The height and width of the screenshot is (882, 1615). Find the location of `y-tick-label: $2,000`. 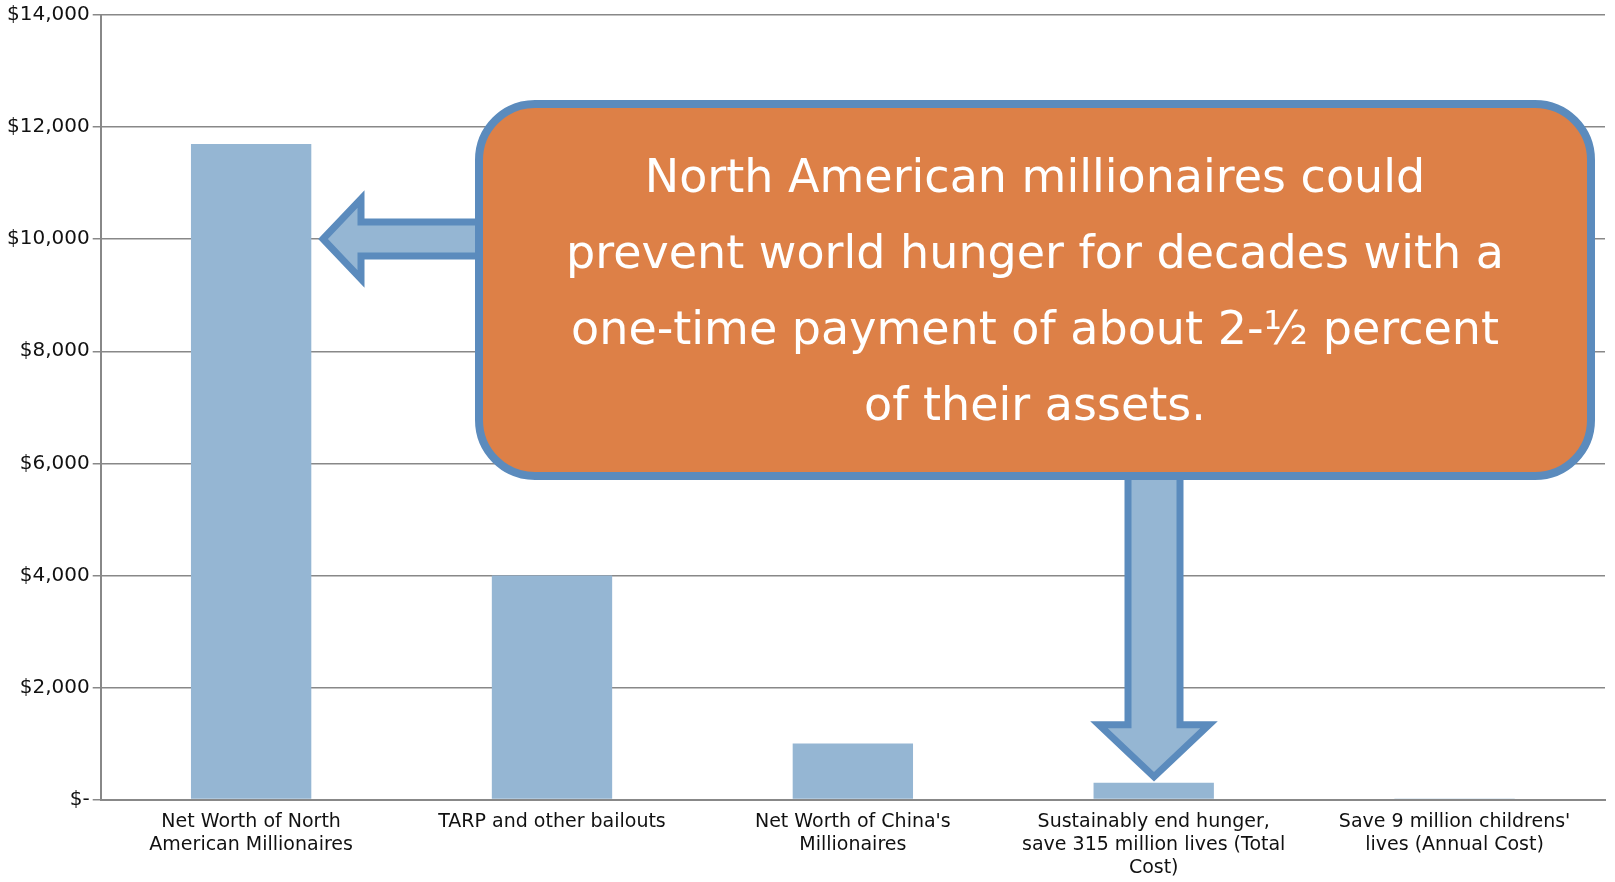

y-tick-label: $2,000 is located at coordinates (54, 685).